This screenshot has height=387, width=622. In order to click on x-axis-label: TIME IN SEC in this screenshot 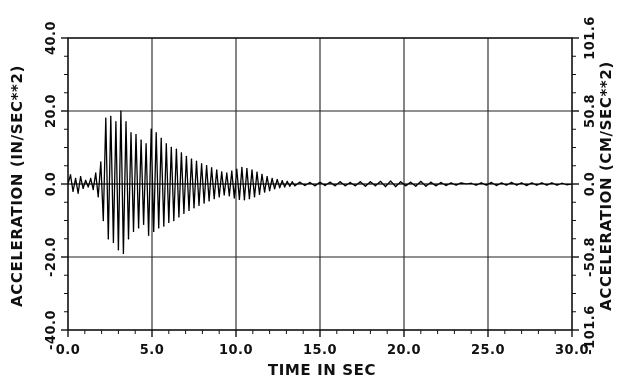, I will do `click(322, 370)`.